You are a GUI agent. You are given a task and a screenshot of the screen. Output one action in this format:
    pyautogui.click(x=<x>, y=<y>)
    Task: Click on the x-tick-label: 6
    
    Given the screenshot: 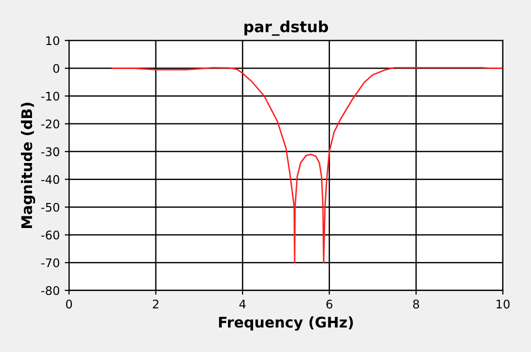 What is the action you would take?
    pyautogui.click(x=329, y=304)
    